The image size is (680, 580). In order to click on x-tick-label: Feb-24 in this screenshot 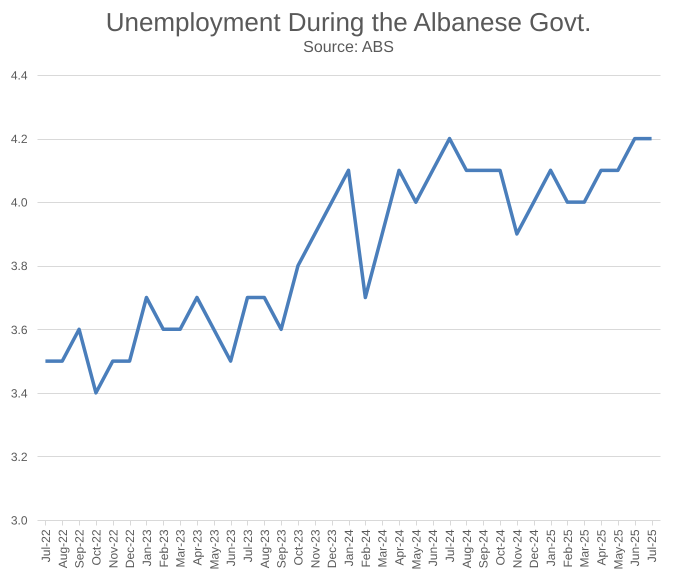, I will do `click(365, 548)`.